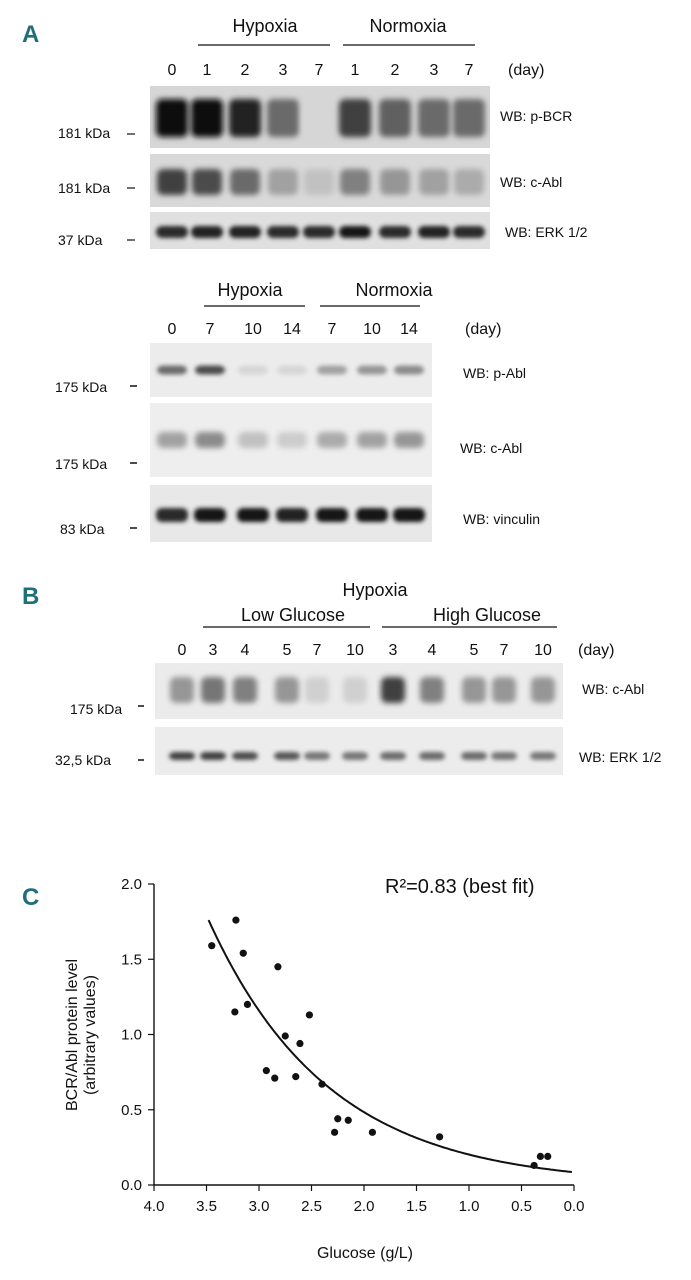 The width and height of the screenshot is (691, 1280). What do you see at coordinates (131, 1110) in the screenshot?
I see `y-tick-label: 0.5` at bounding box center [131, 1110].